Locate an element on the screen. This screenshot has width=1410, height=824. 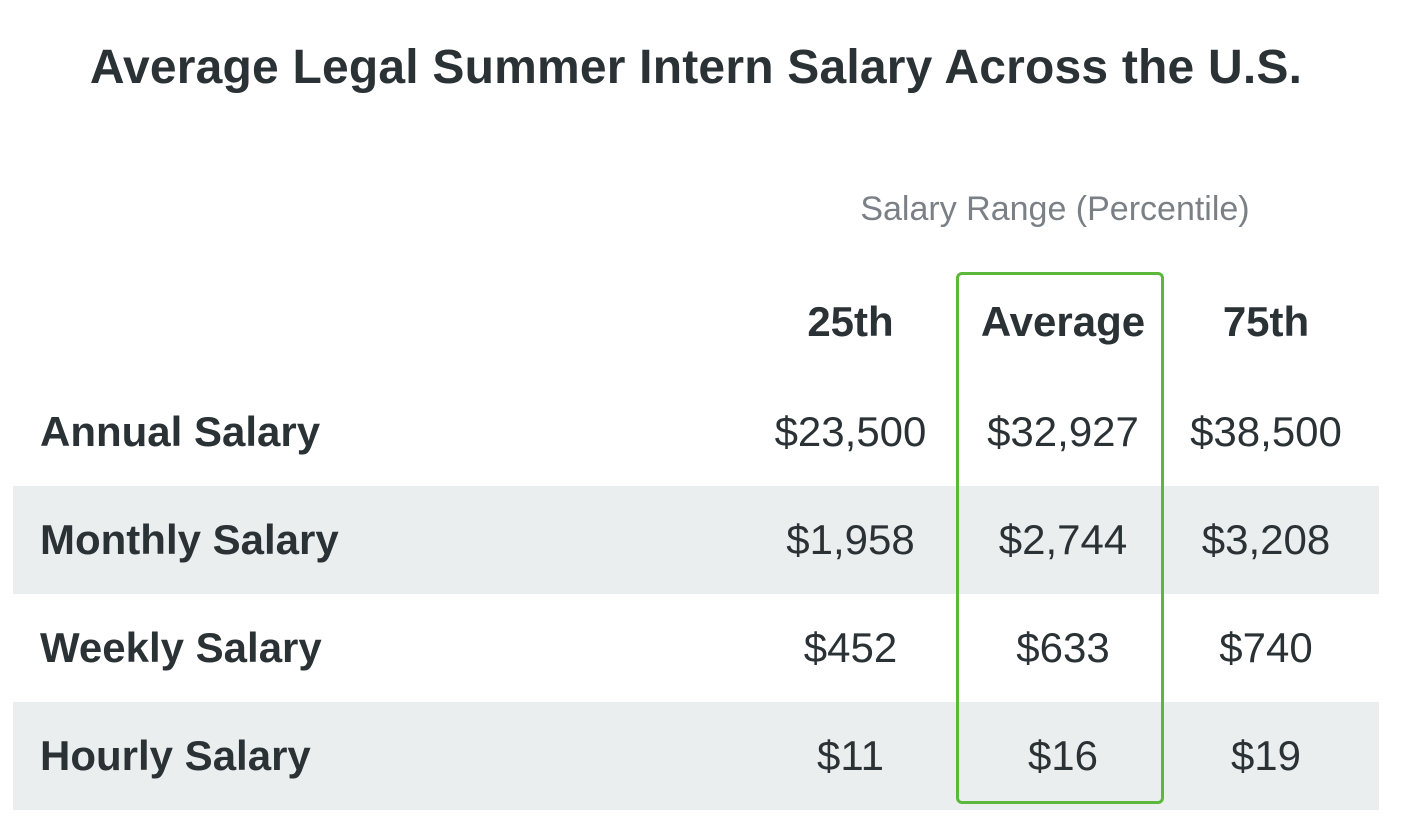
average-column-highlight is located at coordinates (1060, 538).